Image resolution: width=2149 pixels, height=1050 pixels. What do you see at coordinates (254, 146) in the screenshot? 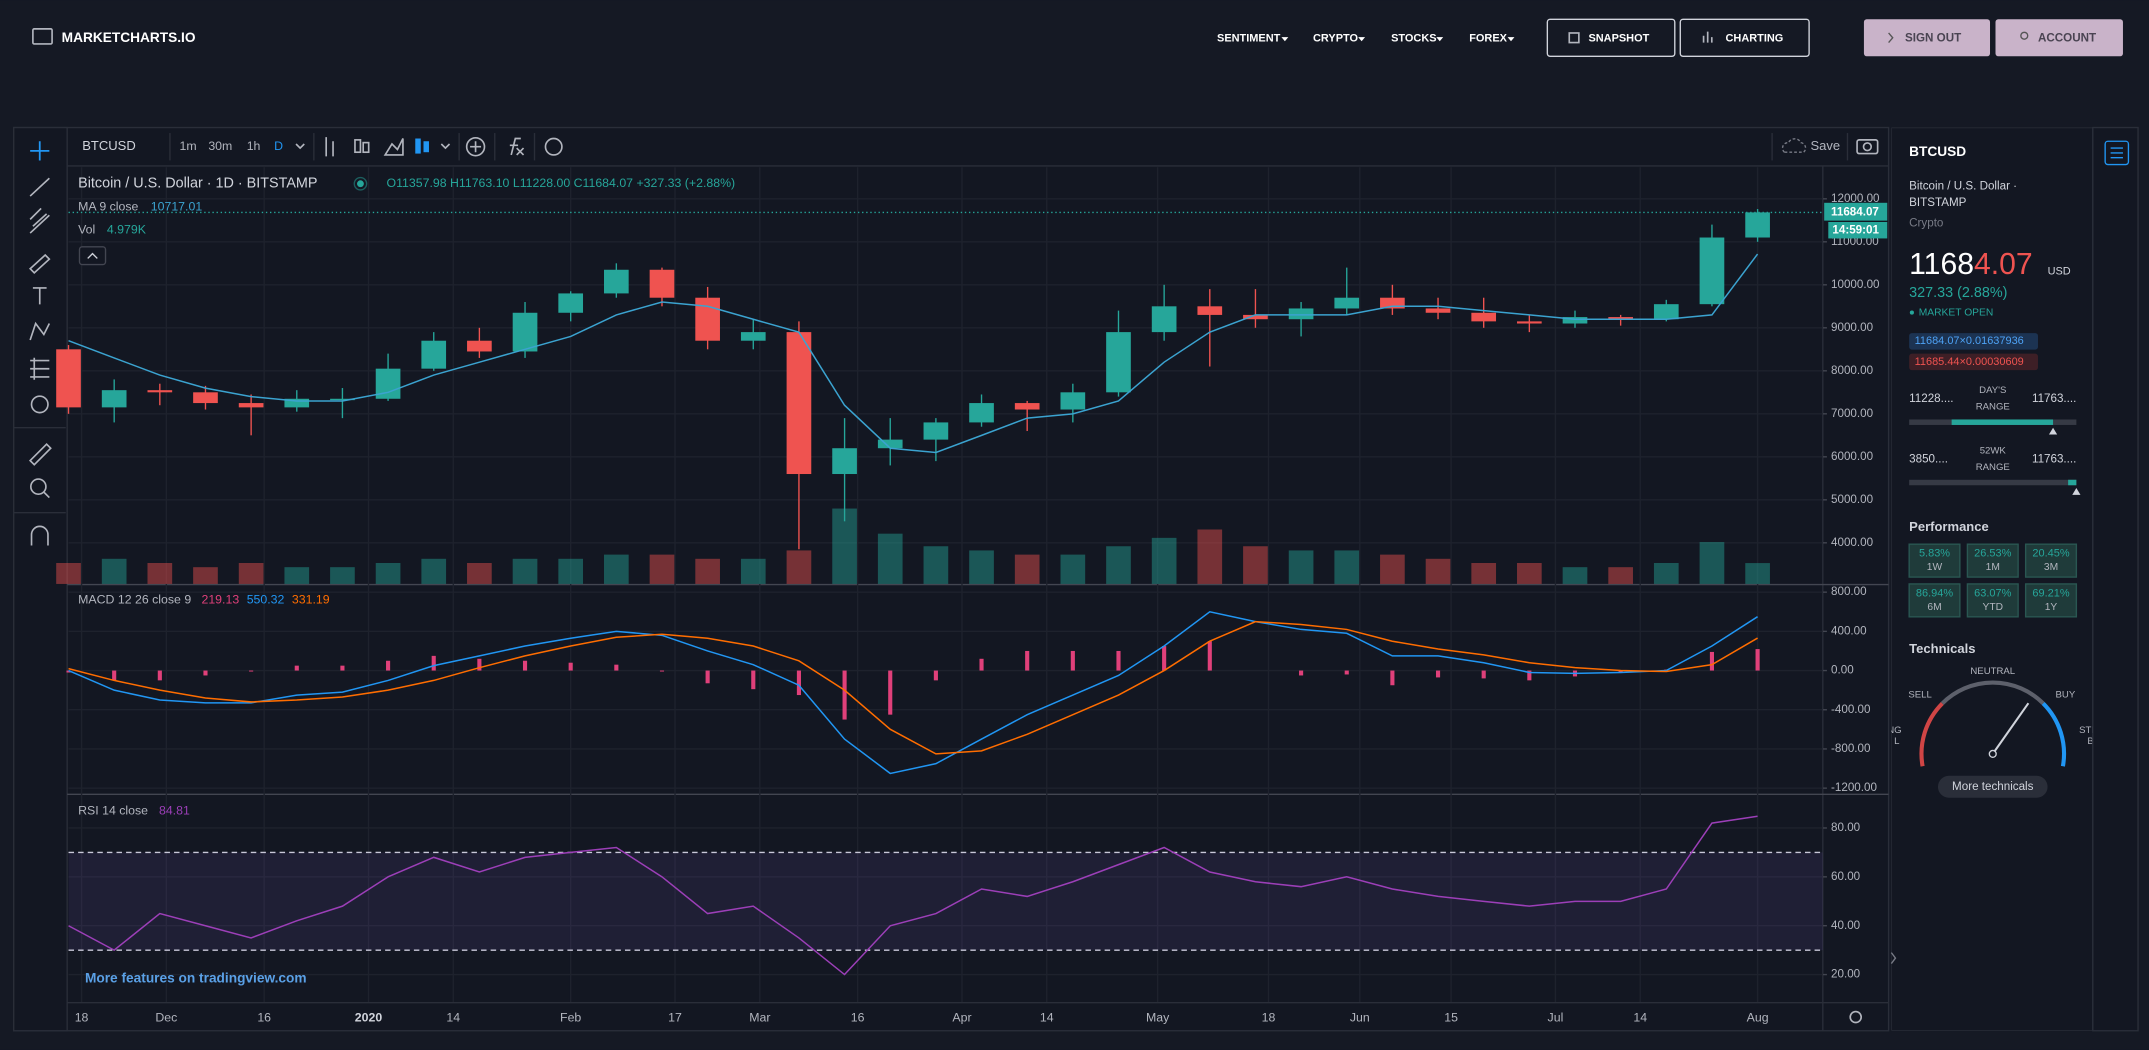
I see `interval: 1h` at bounding box center [254, 146].